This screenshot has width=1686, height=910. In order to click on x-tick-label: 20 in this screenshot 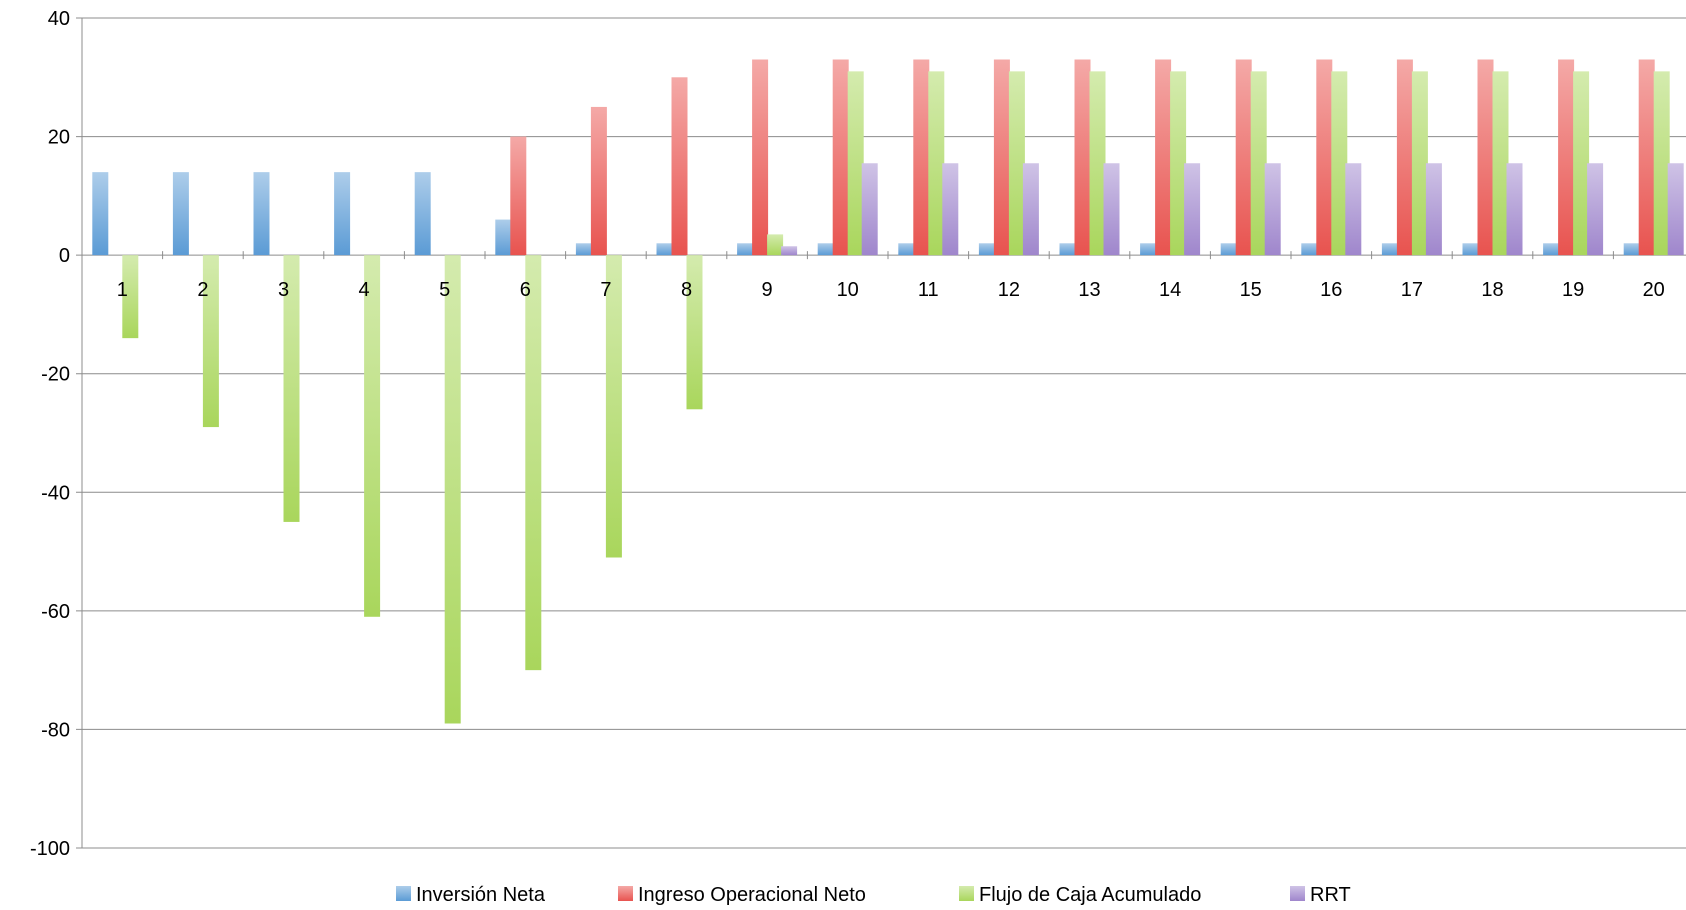, I will do `click(1654, 290)`.